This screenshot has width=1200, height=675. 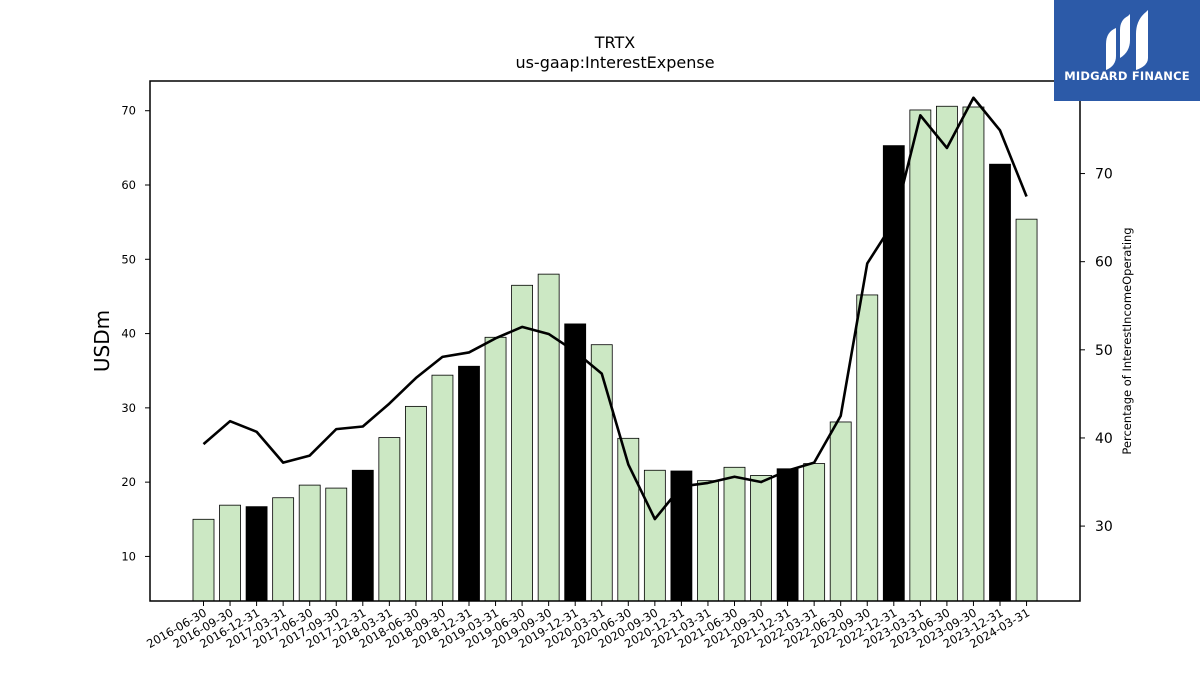 What do you see at coordinates (1127, 76) in the screenshot?
I see `logo-text: MIDGARD FINANCE` at bounding box center [1127, 76].